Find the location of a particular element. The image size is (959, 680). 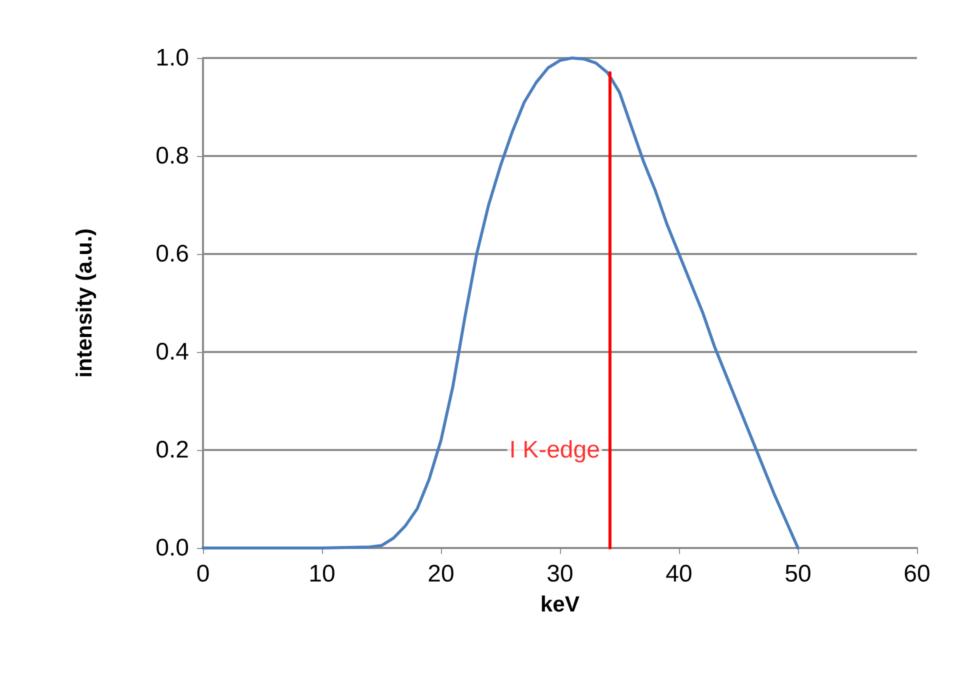

annotation: I K-edge is located at coordinates (554, 450).